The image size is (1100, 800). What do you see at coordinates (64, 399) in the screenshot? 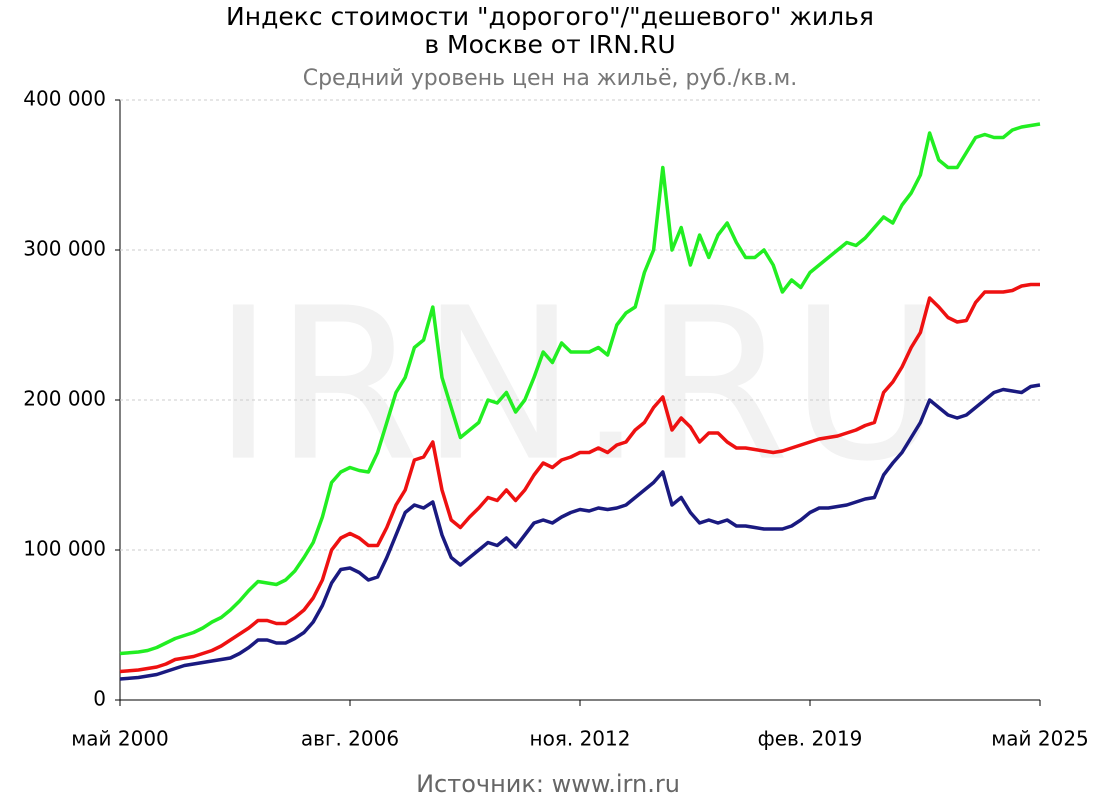
I see `y-tick-label: 200 000` at bounding box center [64, 399].